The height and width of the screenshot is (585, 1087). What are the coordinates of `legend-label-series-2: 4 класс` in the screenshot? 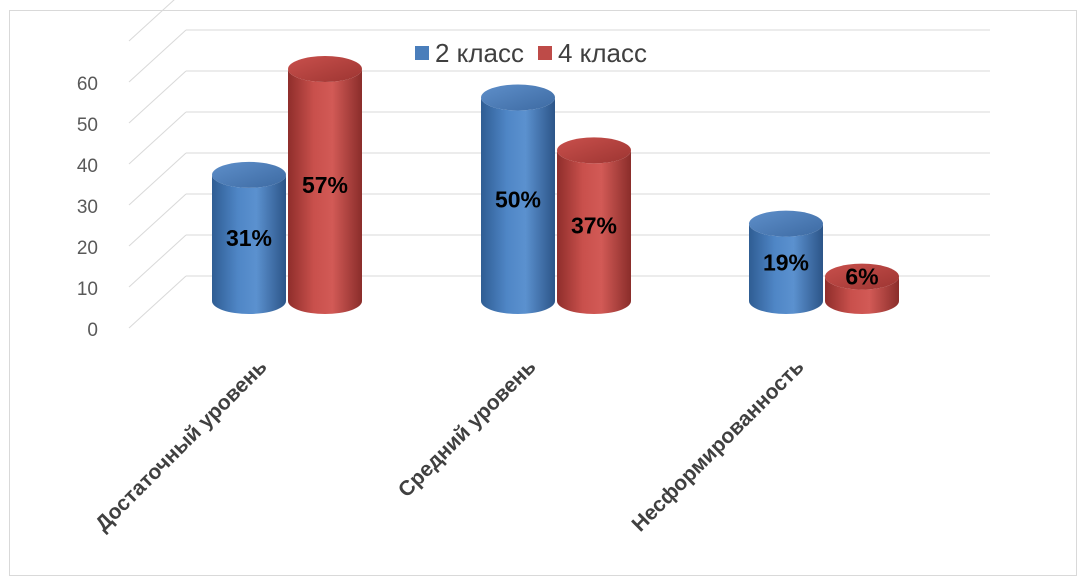 It's located at (602, 52).